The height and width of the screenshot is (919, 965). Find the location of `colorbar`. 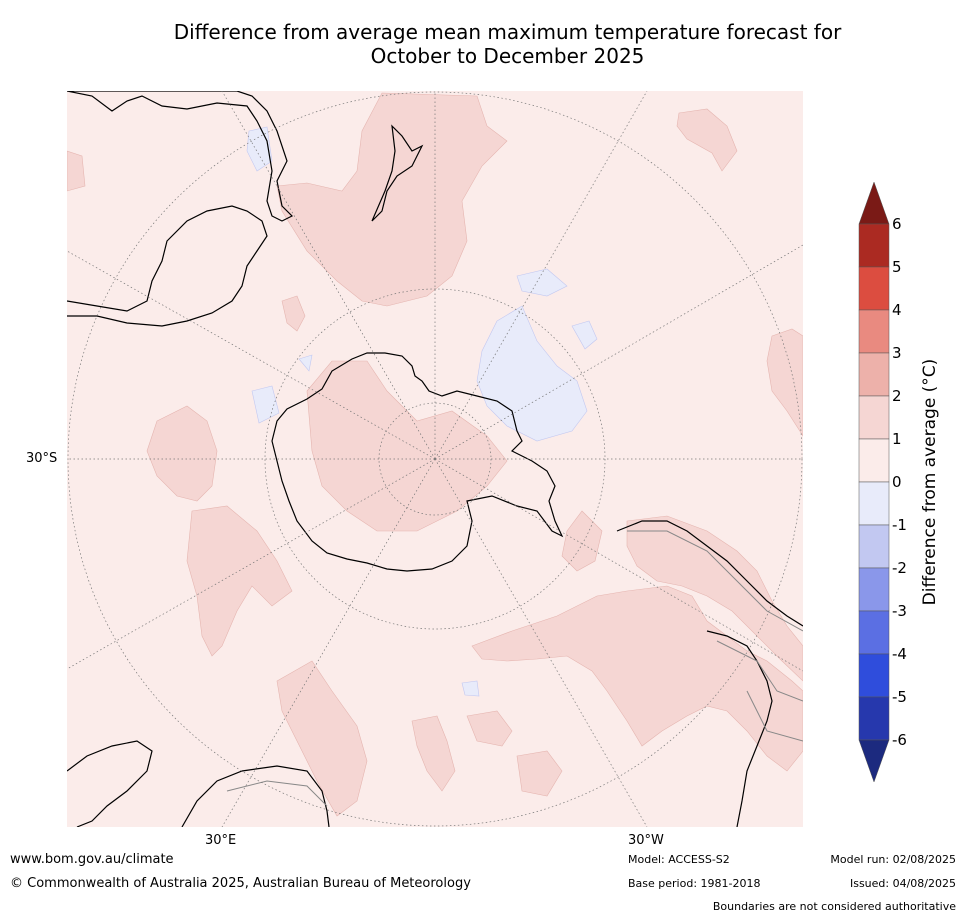

colorbar is located at coordinates (874, 482).